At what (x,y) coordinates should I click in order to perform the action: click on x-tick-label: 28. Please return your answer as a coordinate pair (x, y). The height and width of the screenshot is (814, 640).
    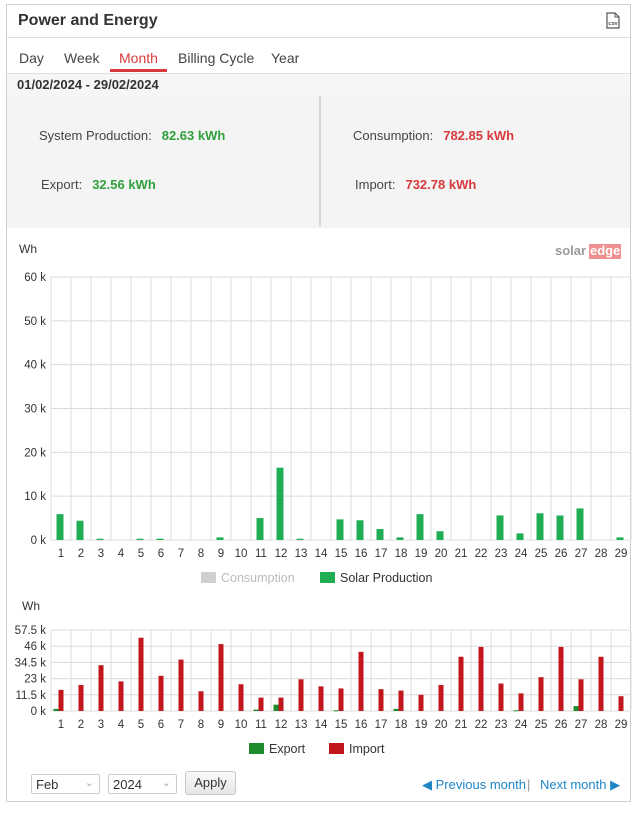
    Looking at the image, I should click on (601, 554).